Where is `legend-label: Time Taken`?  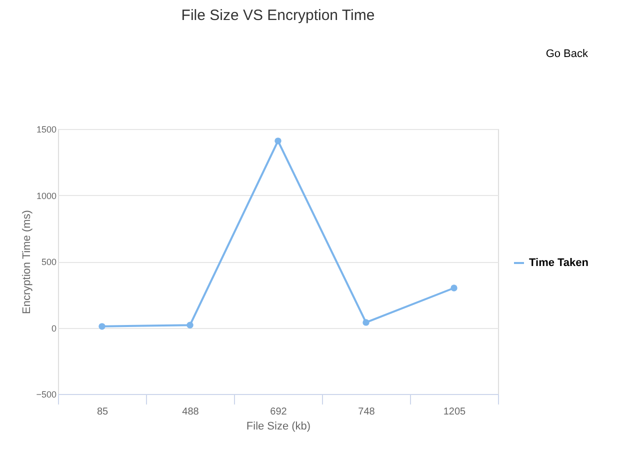
legend-label: Time Taken is located at coordinates (559, 263).